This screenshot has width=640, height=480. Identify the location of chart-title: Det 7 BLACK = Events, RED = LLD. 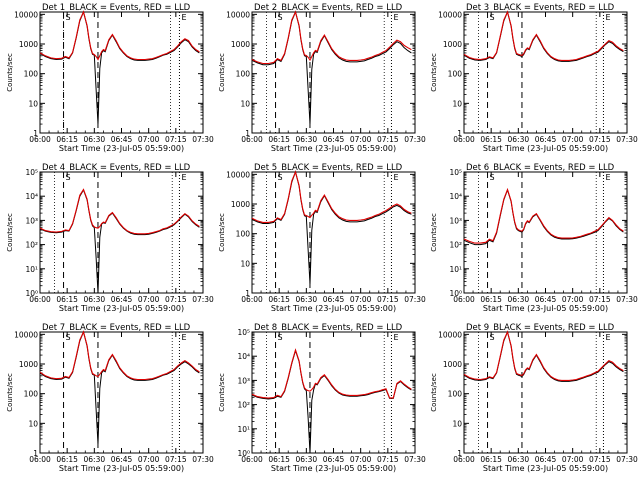
(116, 328).